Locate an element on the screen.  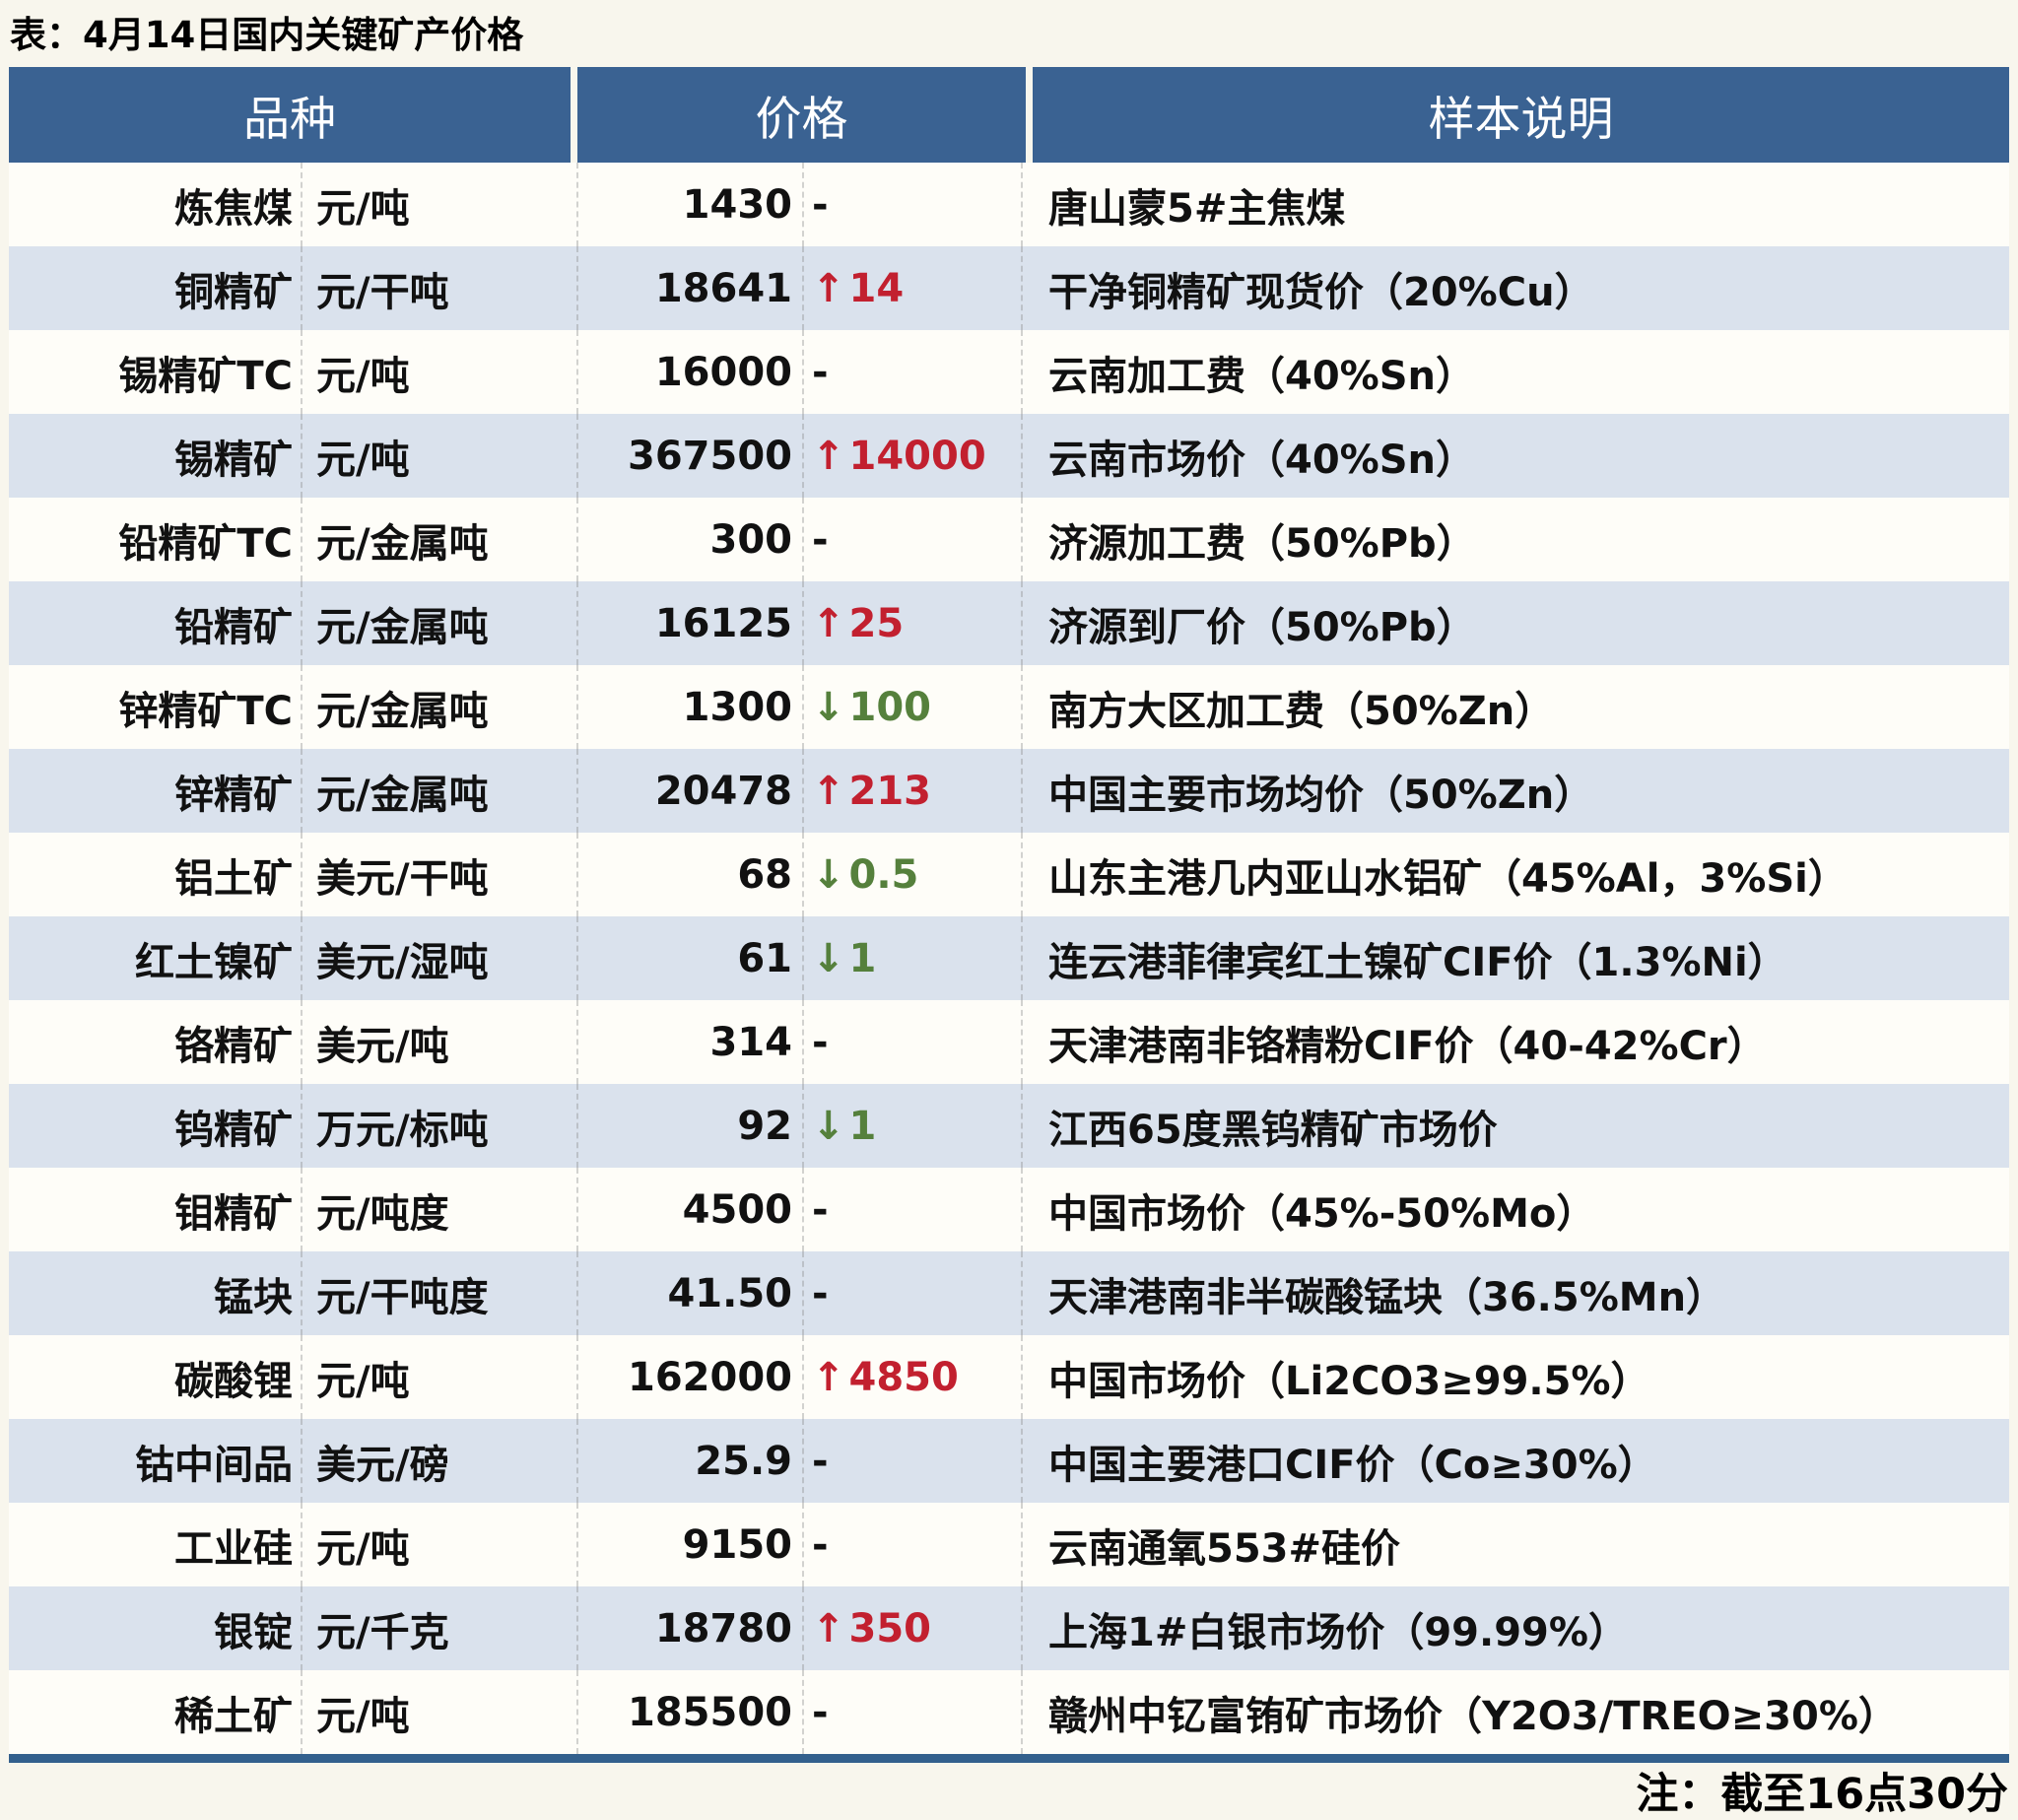
price-unit: 元/千克 is located at coordinates (440, 1628).